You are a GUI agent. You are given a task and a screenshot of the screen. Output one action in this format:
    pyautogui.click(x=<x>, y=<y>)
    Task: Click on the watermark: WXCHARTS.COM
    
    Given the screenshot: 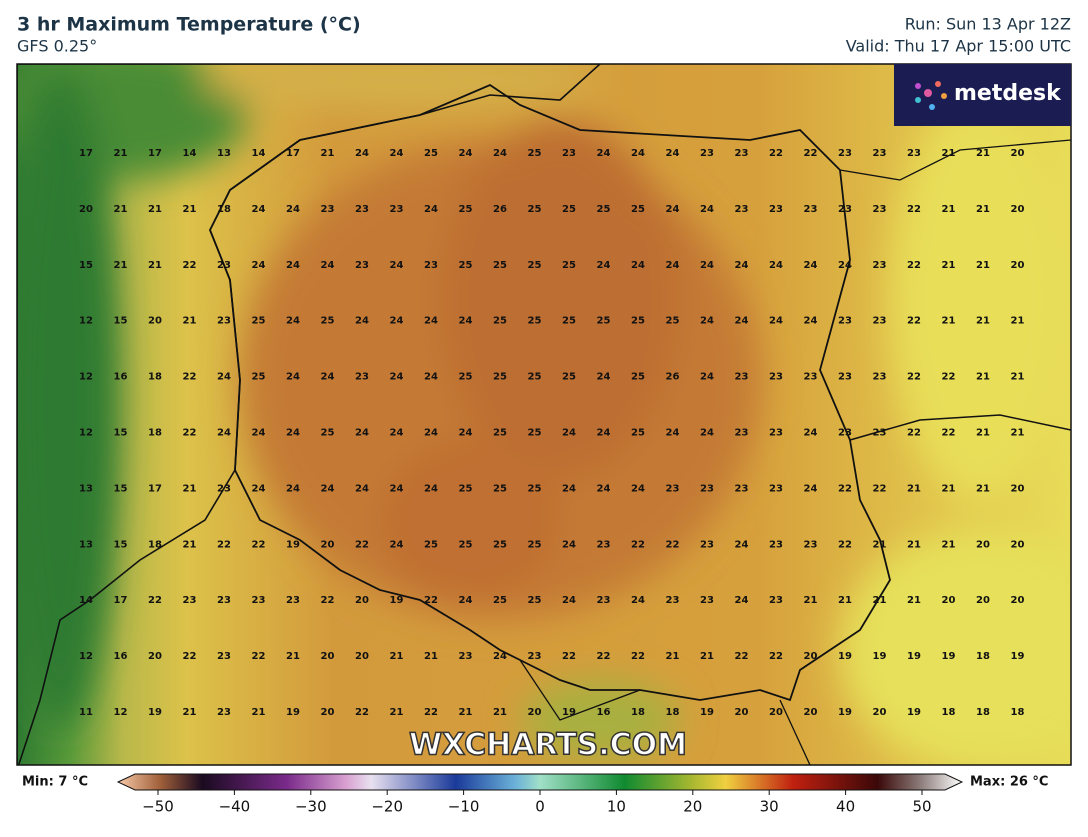 What is the action you would take?
    pyautogui.click(x=548, y=745)
    